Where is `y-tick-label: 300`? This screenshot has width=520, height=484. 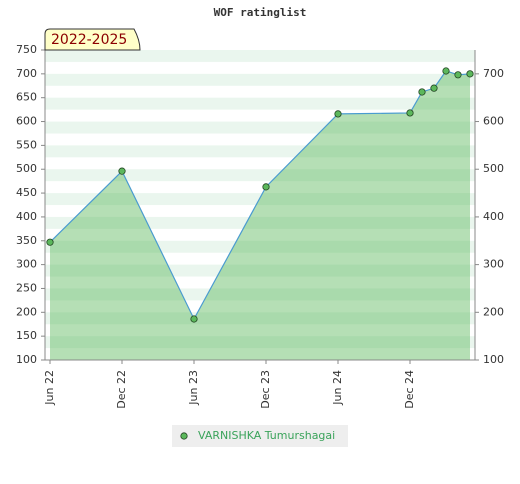 y-tick-label: 300 is located at coordinates (26, 264).